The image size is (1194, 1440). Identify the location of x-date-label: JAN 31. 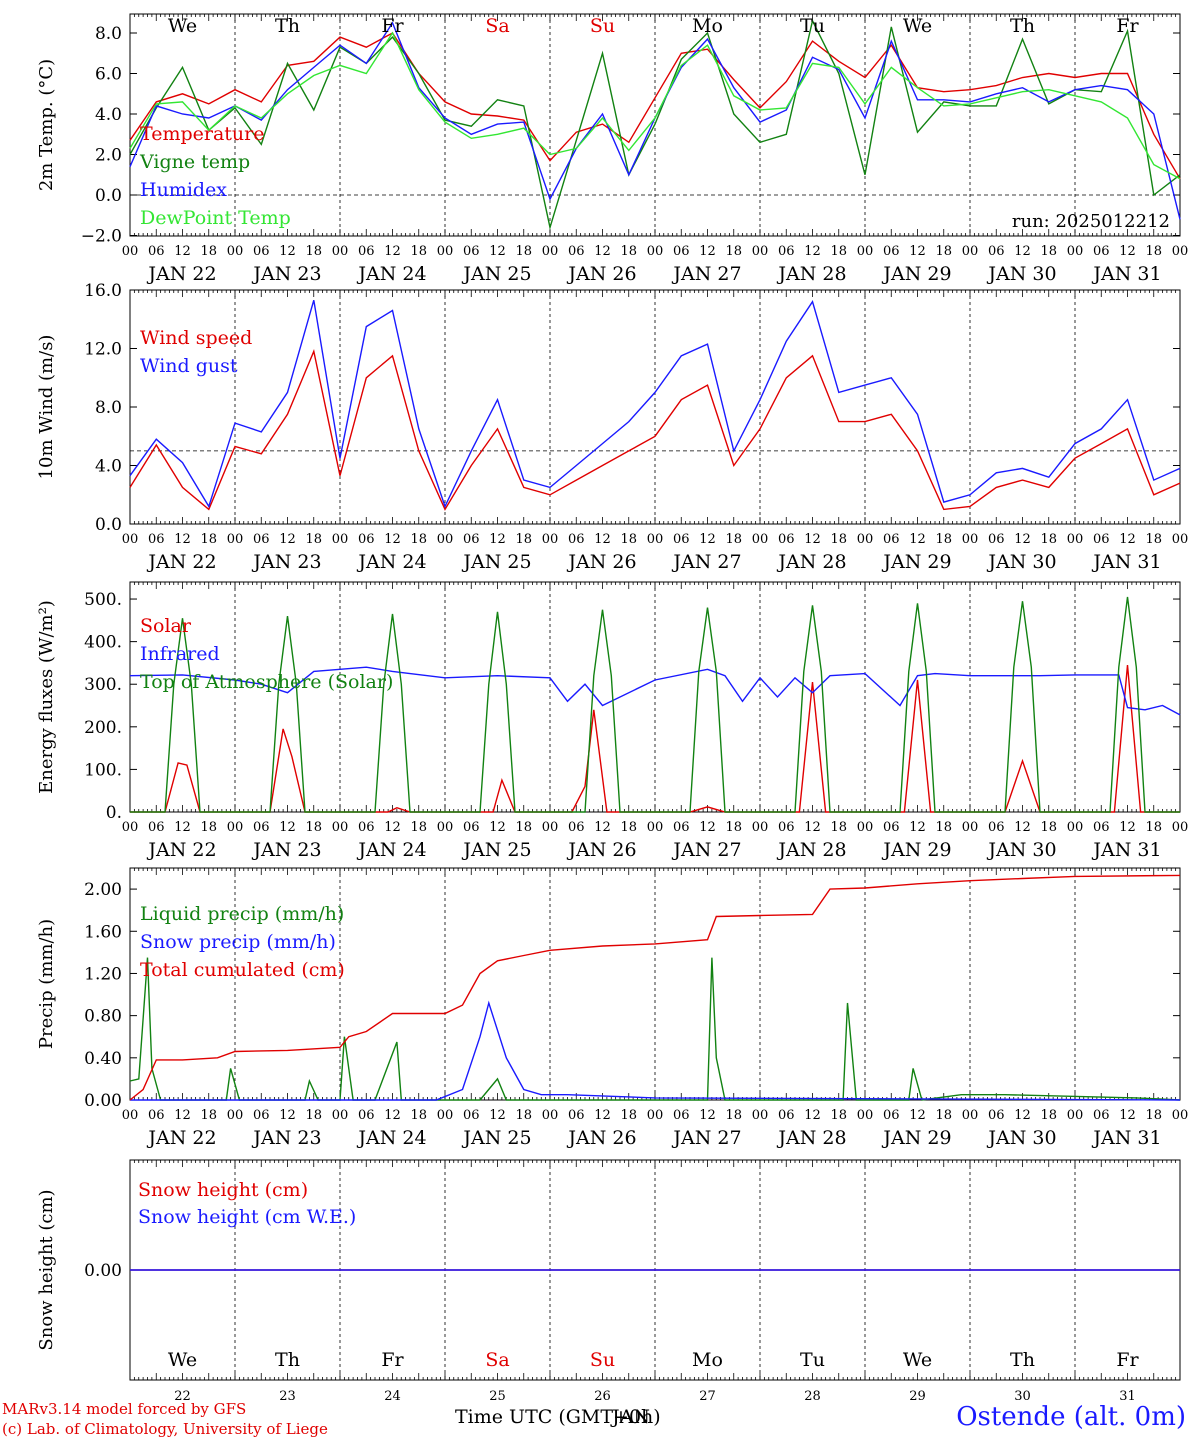
(1126, 1138).